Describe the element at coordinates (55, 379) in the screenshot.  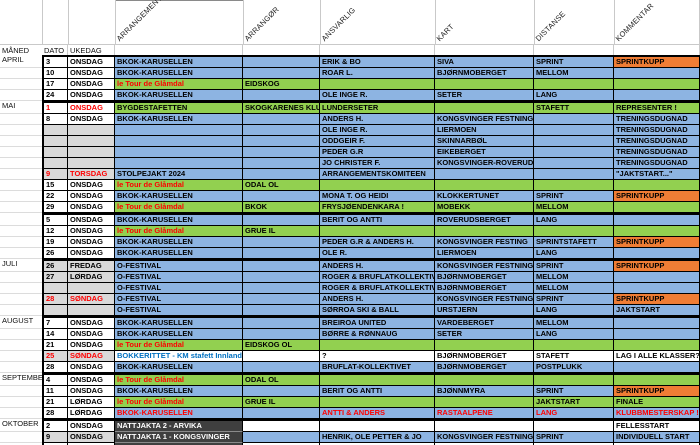
I see `date-cell: 4` at that location.